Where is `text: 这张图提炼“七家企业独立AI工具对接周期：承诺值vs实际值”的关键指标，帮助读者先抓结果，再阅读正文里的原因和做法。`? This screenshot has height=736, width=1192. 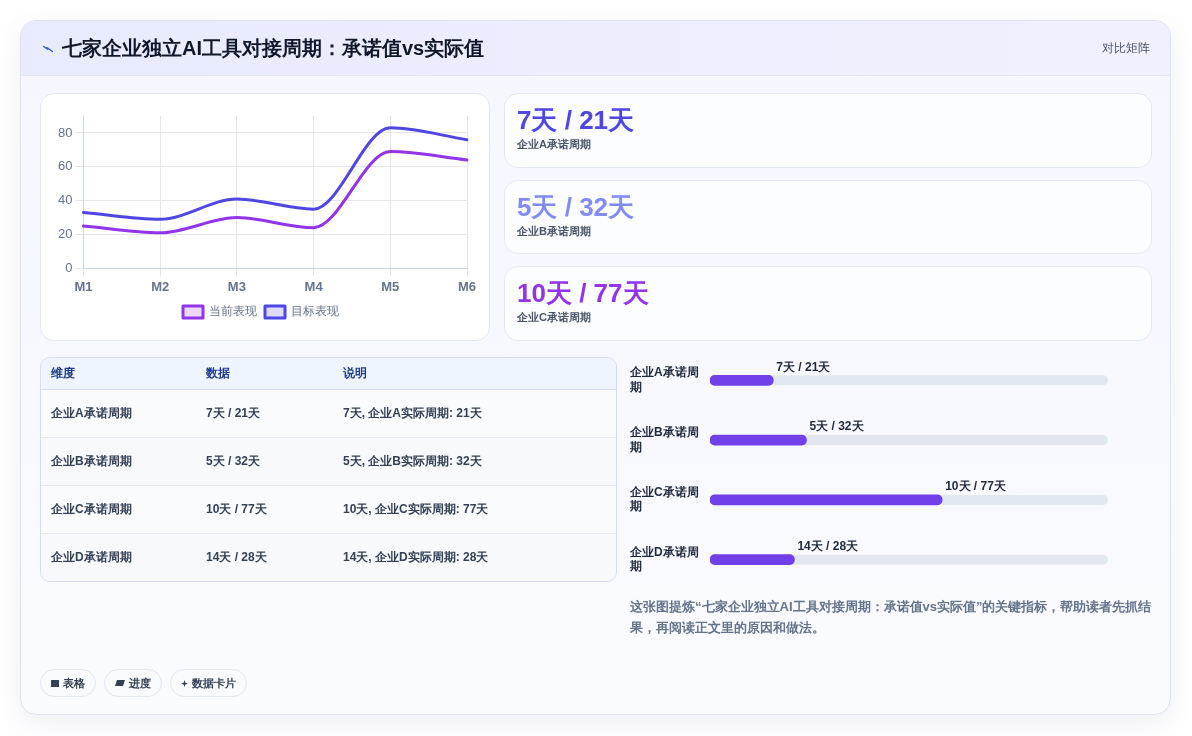
text: 这张图提炼“七家企业独立AI工具对接周期：承诺值vs实际值”的关键指标，帮助读者先抓结果，再阅读正文里的原因和做法。 is located at coordinates (891, 617).